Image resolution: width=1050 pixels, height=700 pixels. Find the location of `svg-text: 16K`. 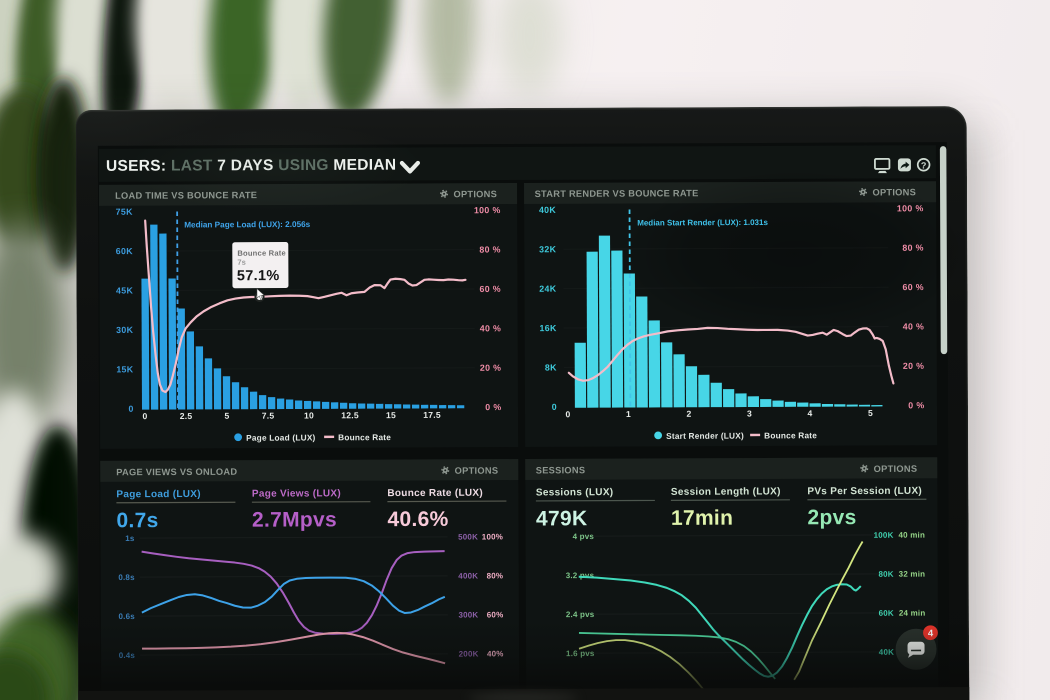

svg-text: 16K is located at coordinates (548, 328).